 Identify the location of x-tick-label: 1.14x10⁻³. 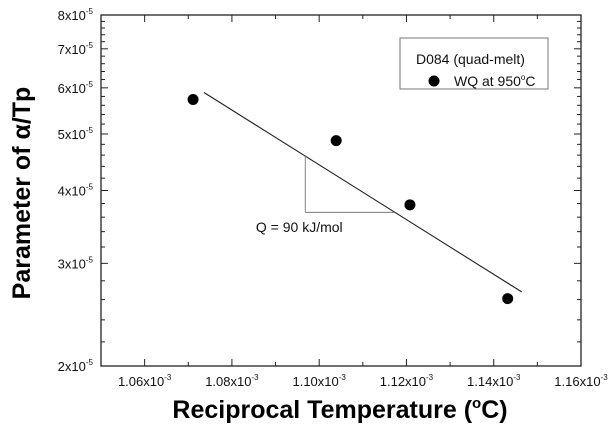
(494, 381).